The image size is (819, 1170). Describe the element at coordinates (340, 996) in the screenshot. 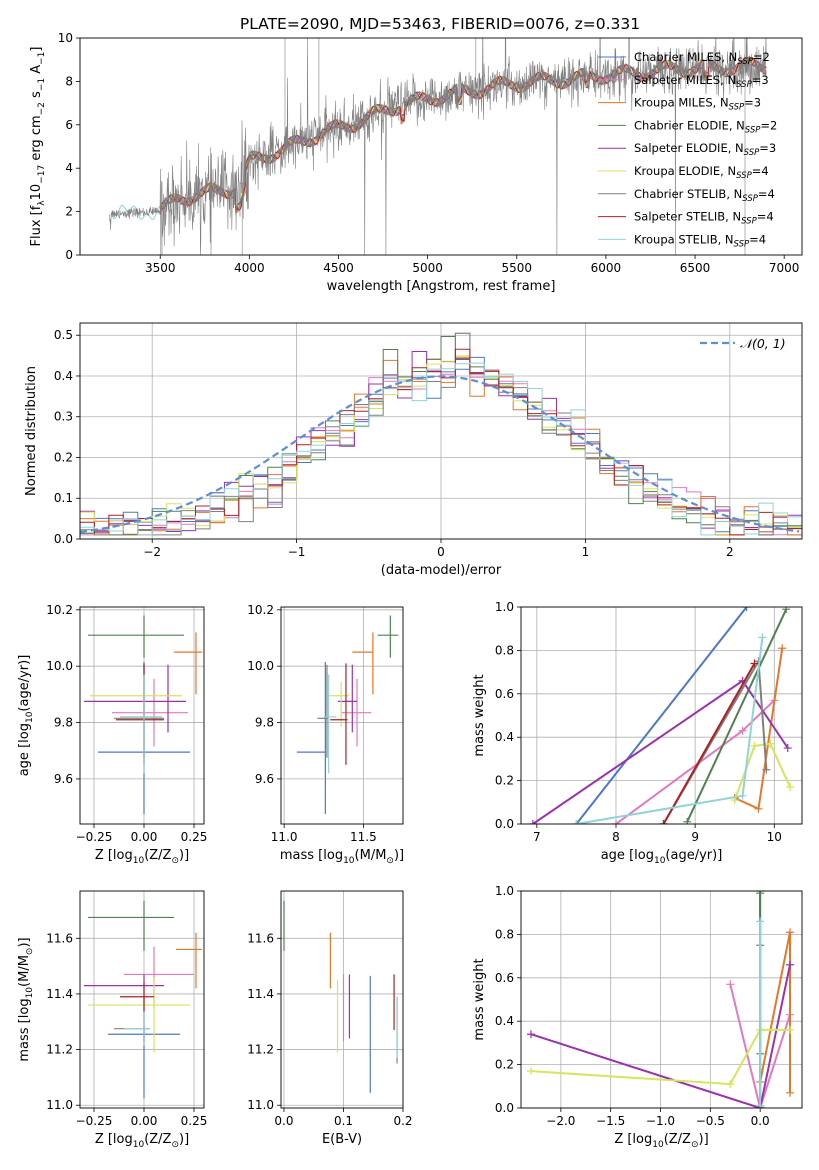

I see `mass_vs_ebv-points` at that location.